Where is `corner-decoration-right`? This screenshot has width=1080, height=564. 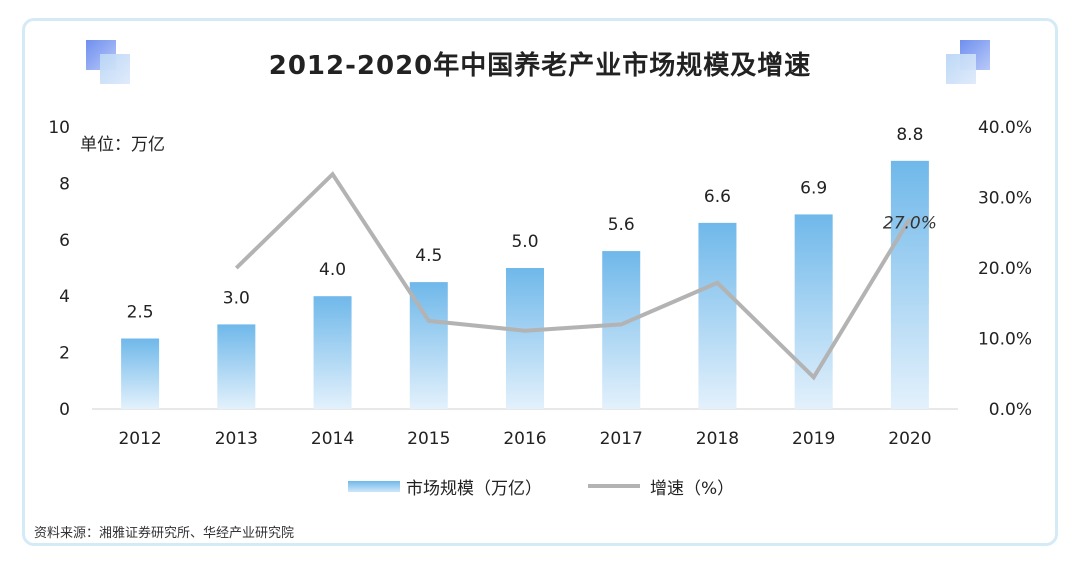 corner-decoration-right is located at coordinates (968, 62).